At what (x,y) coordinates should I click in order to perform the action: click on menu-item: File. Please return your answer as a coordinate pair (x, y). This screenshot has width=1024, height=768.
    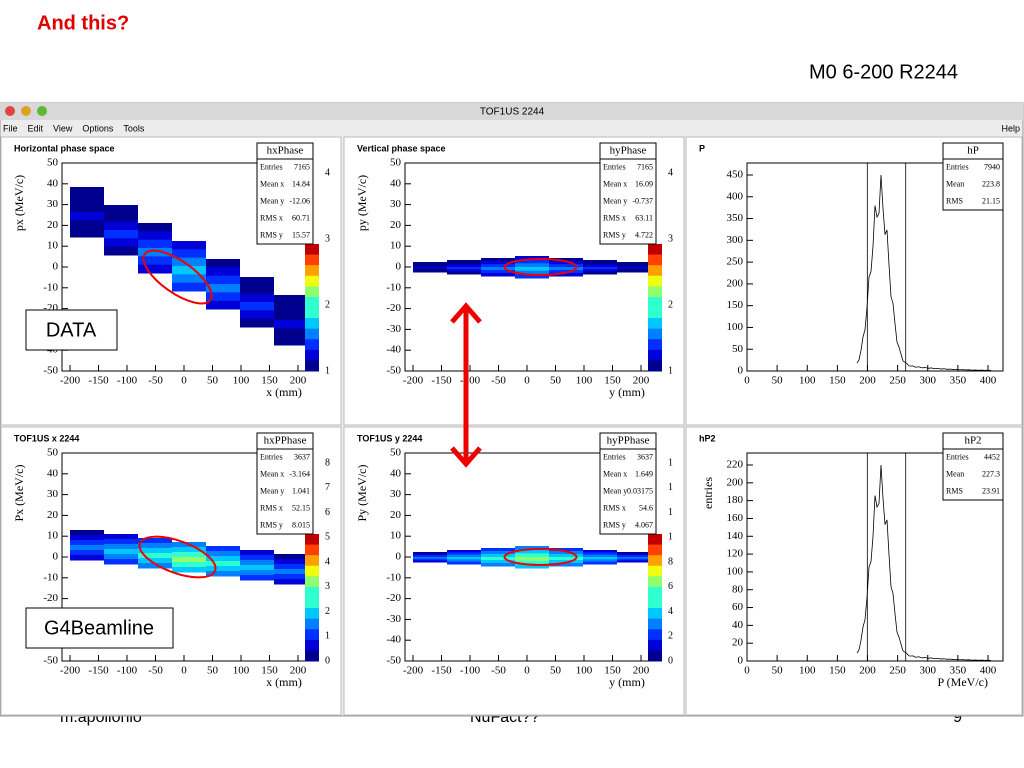
    Looking at the image, I should click on (10, 128).